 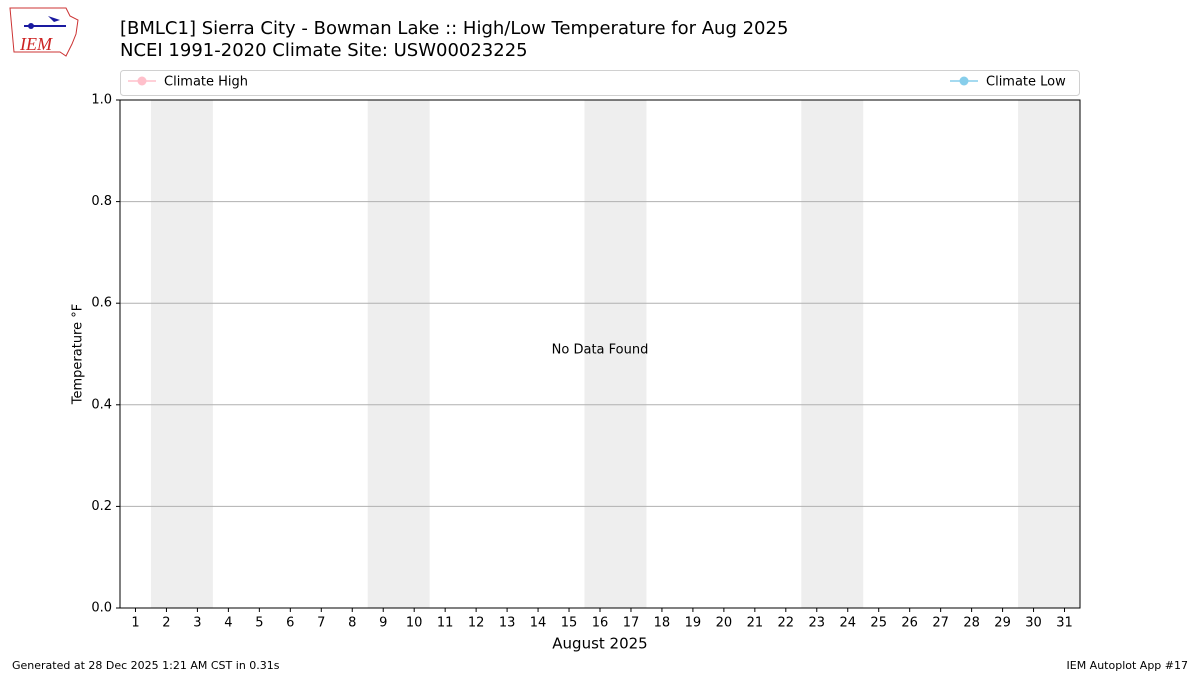 What do you see at coordinates (600, 83) in the screenshot?
I see `legend-box` at bounding box center [600, 83].